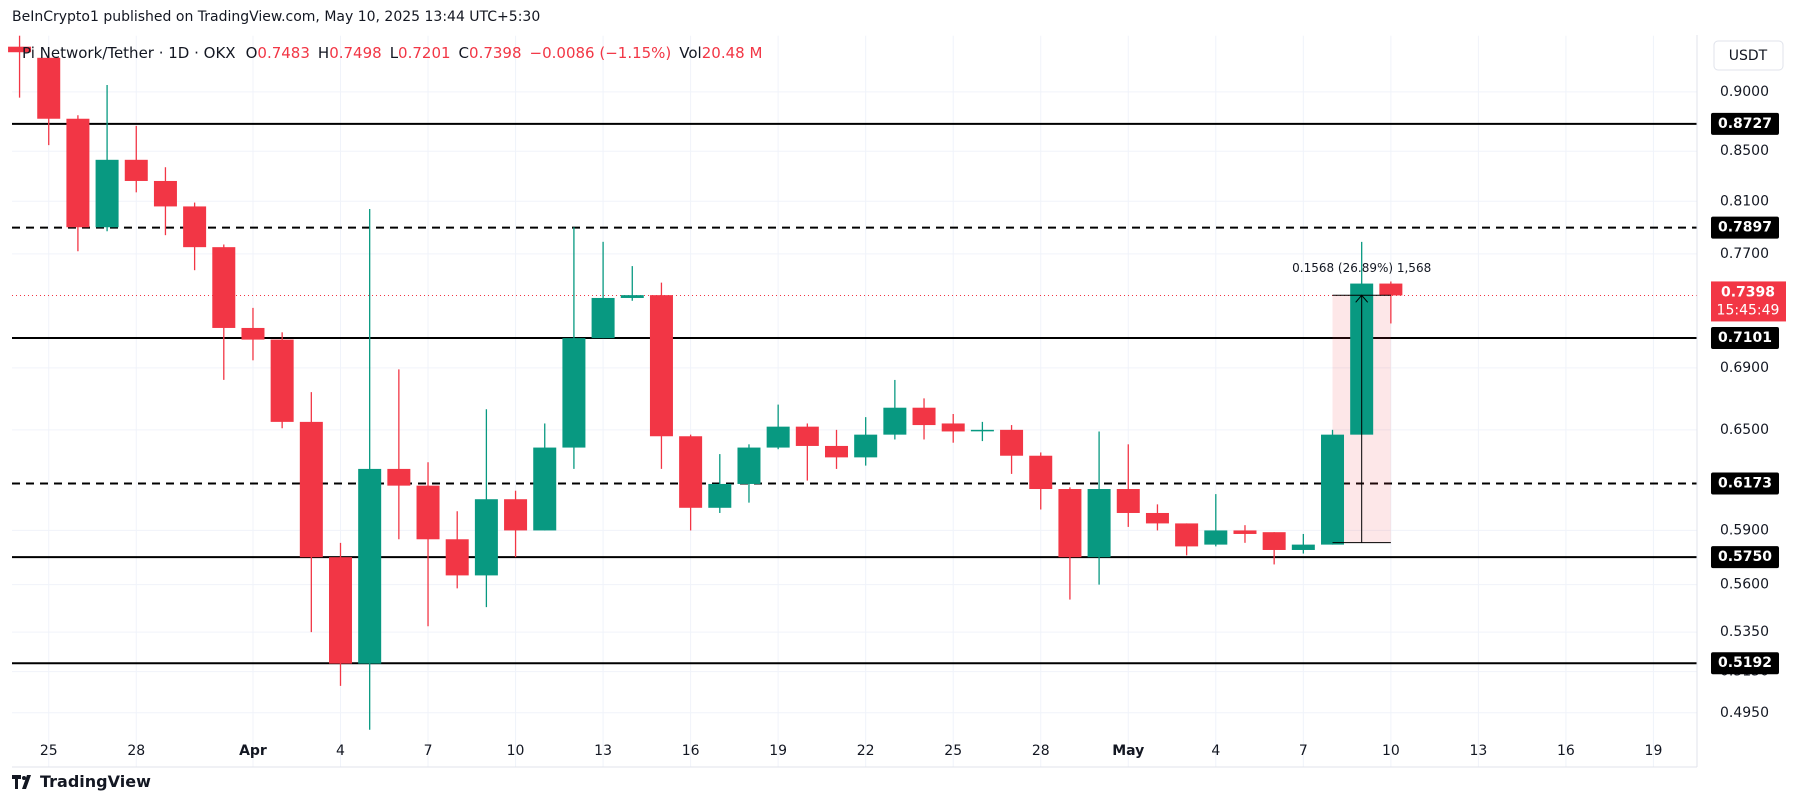  Describe the element at coordinates (81, 781) in the screenshot. I see `footer: TradingView` at that location.